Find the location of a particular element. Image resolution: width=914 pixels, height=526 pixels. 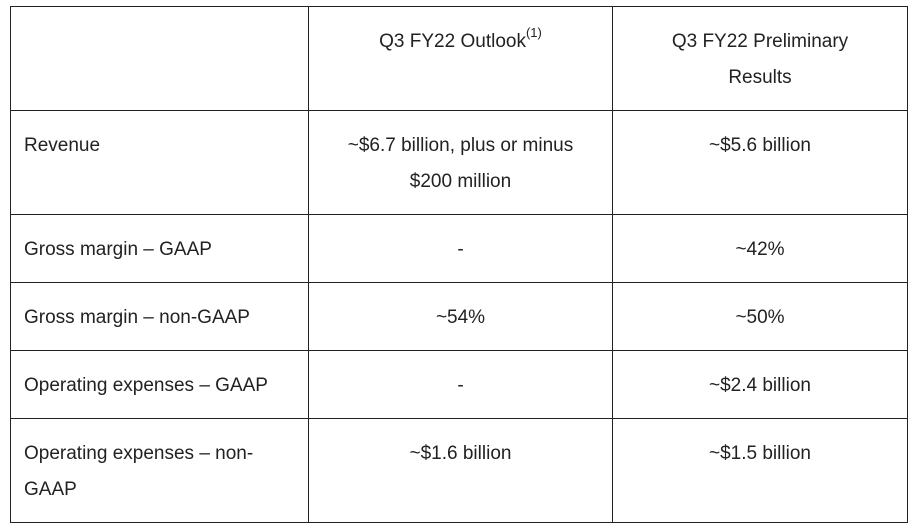

outlook-value: ~54% is located at coordinates (460, 317).